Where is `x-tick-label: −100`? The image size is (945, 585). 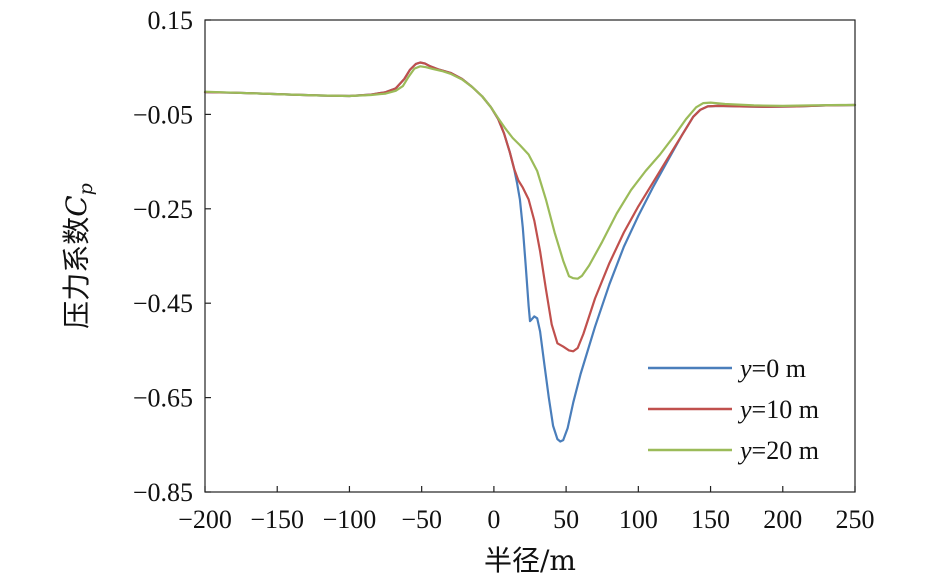 x-tick-label: −100 is located at coordinates (350, 519).